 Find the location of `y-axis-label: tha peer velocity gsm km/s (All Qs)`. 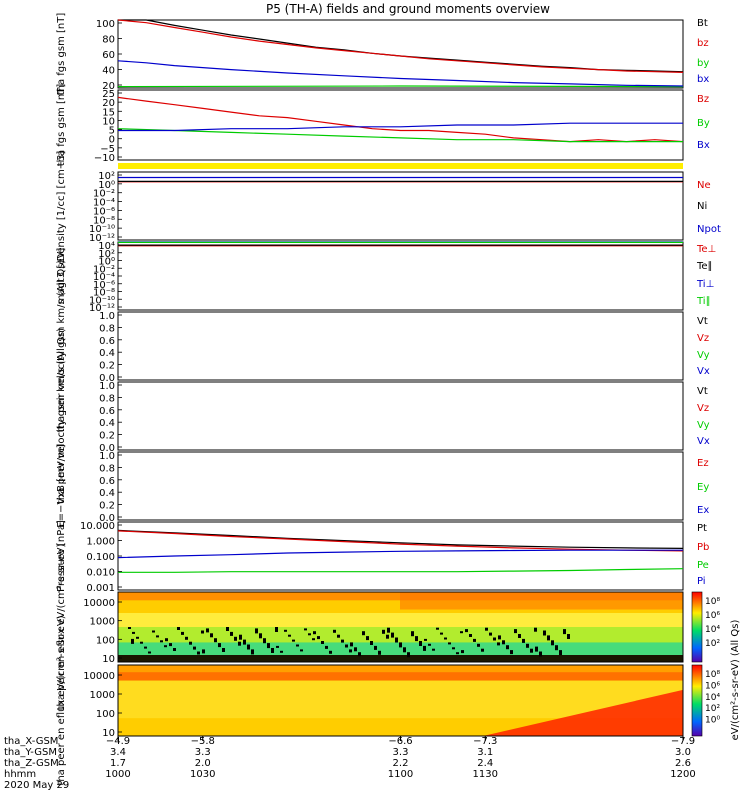

y-axis-label: tha peer velocity gsm km/s (All Qs) is located at coordinates (61, 416).